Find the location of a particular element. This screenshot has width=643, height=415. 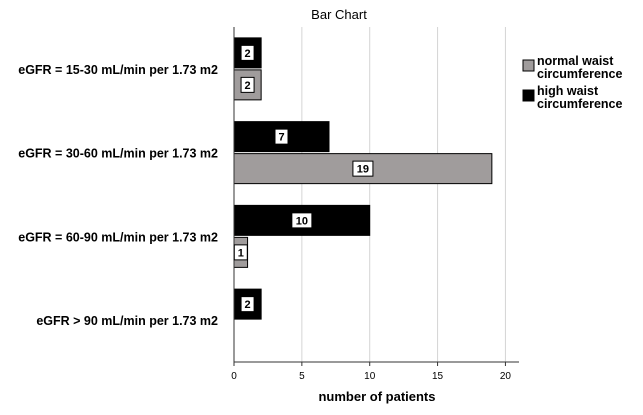

x-tick-label: 10 is located at coordinates (370, 376).